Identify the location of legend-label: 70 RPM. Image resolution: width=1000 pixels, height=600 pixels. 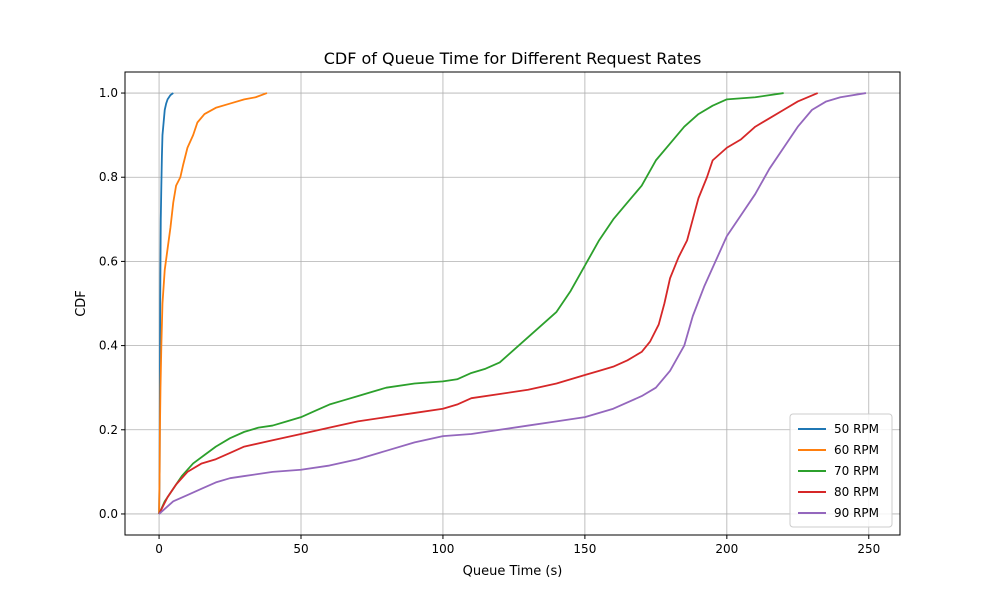
(856, 471).